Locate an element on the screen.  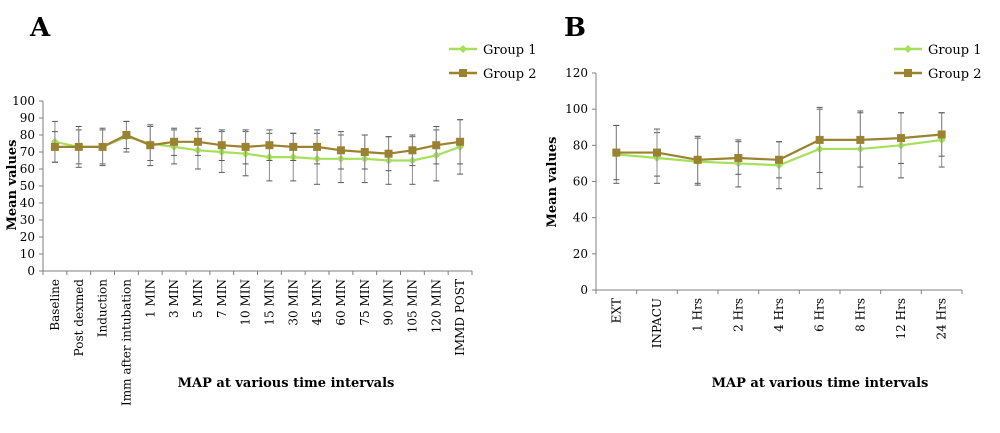
x-tick-label: INPACU is located at coordinates (657, 323).